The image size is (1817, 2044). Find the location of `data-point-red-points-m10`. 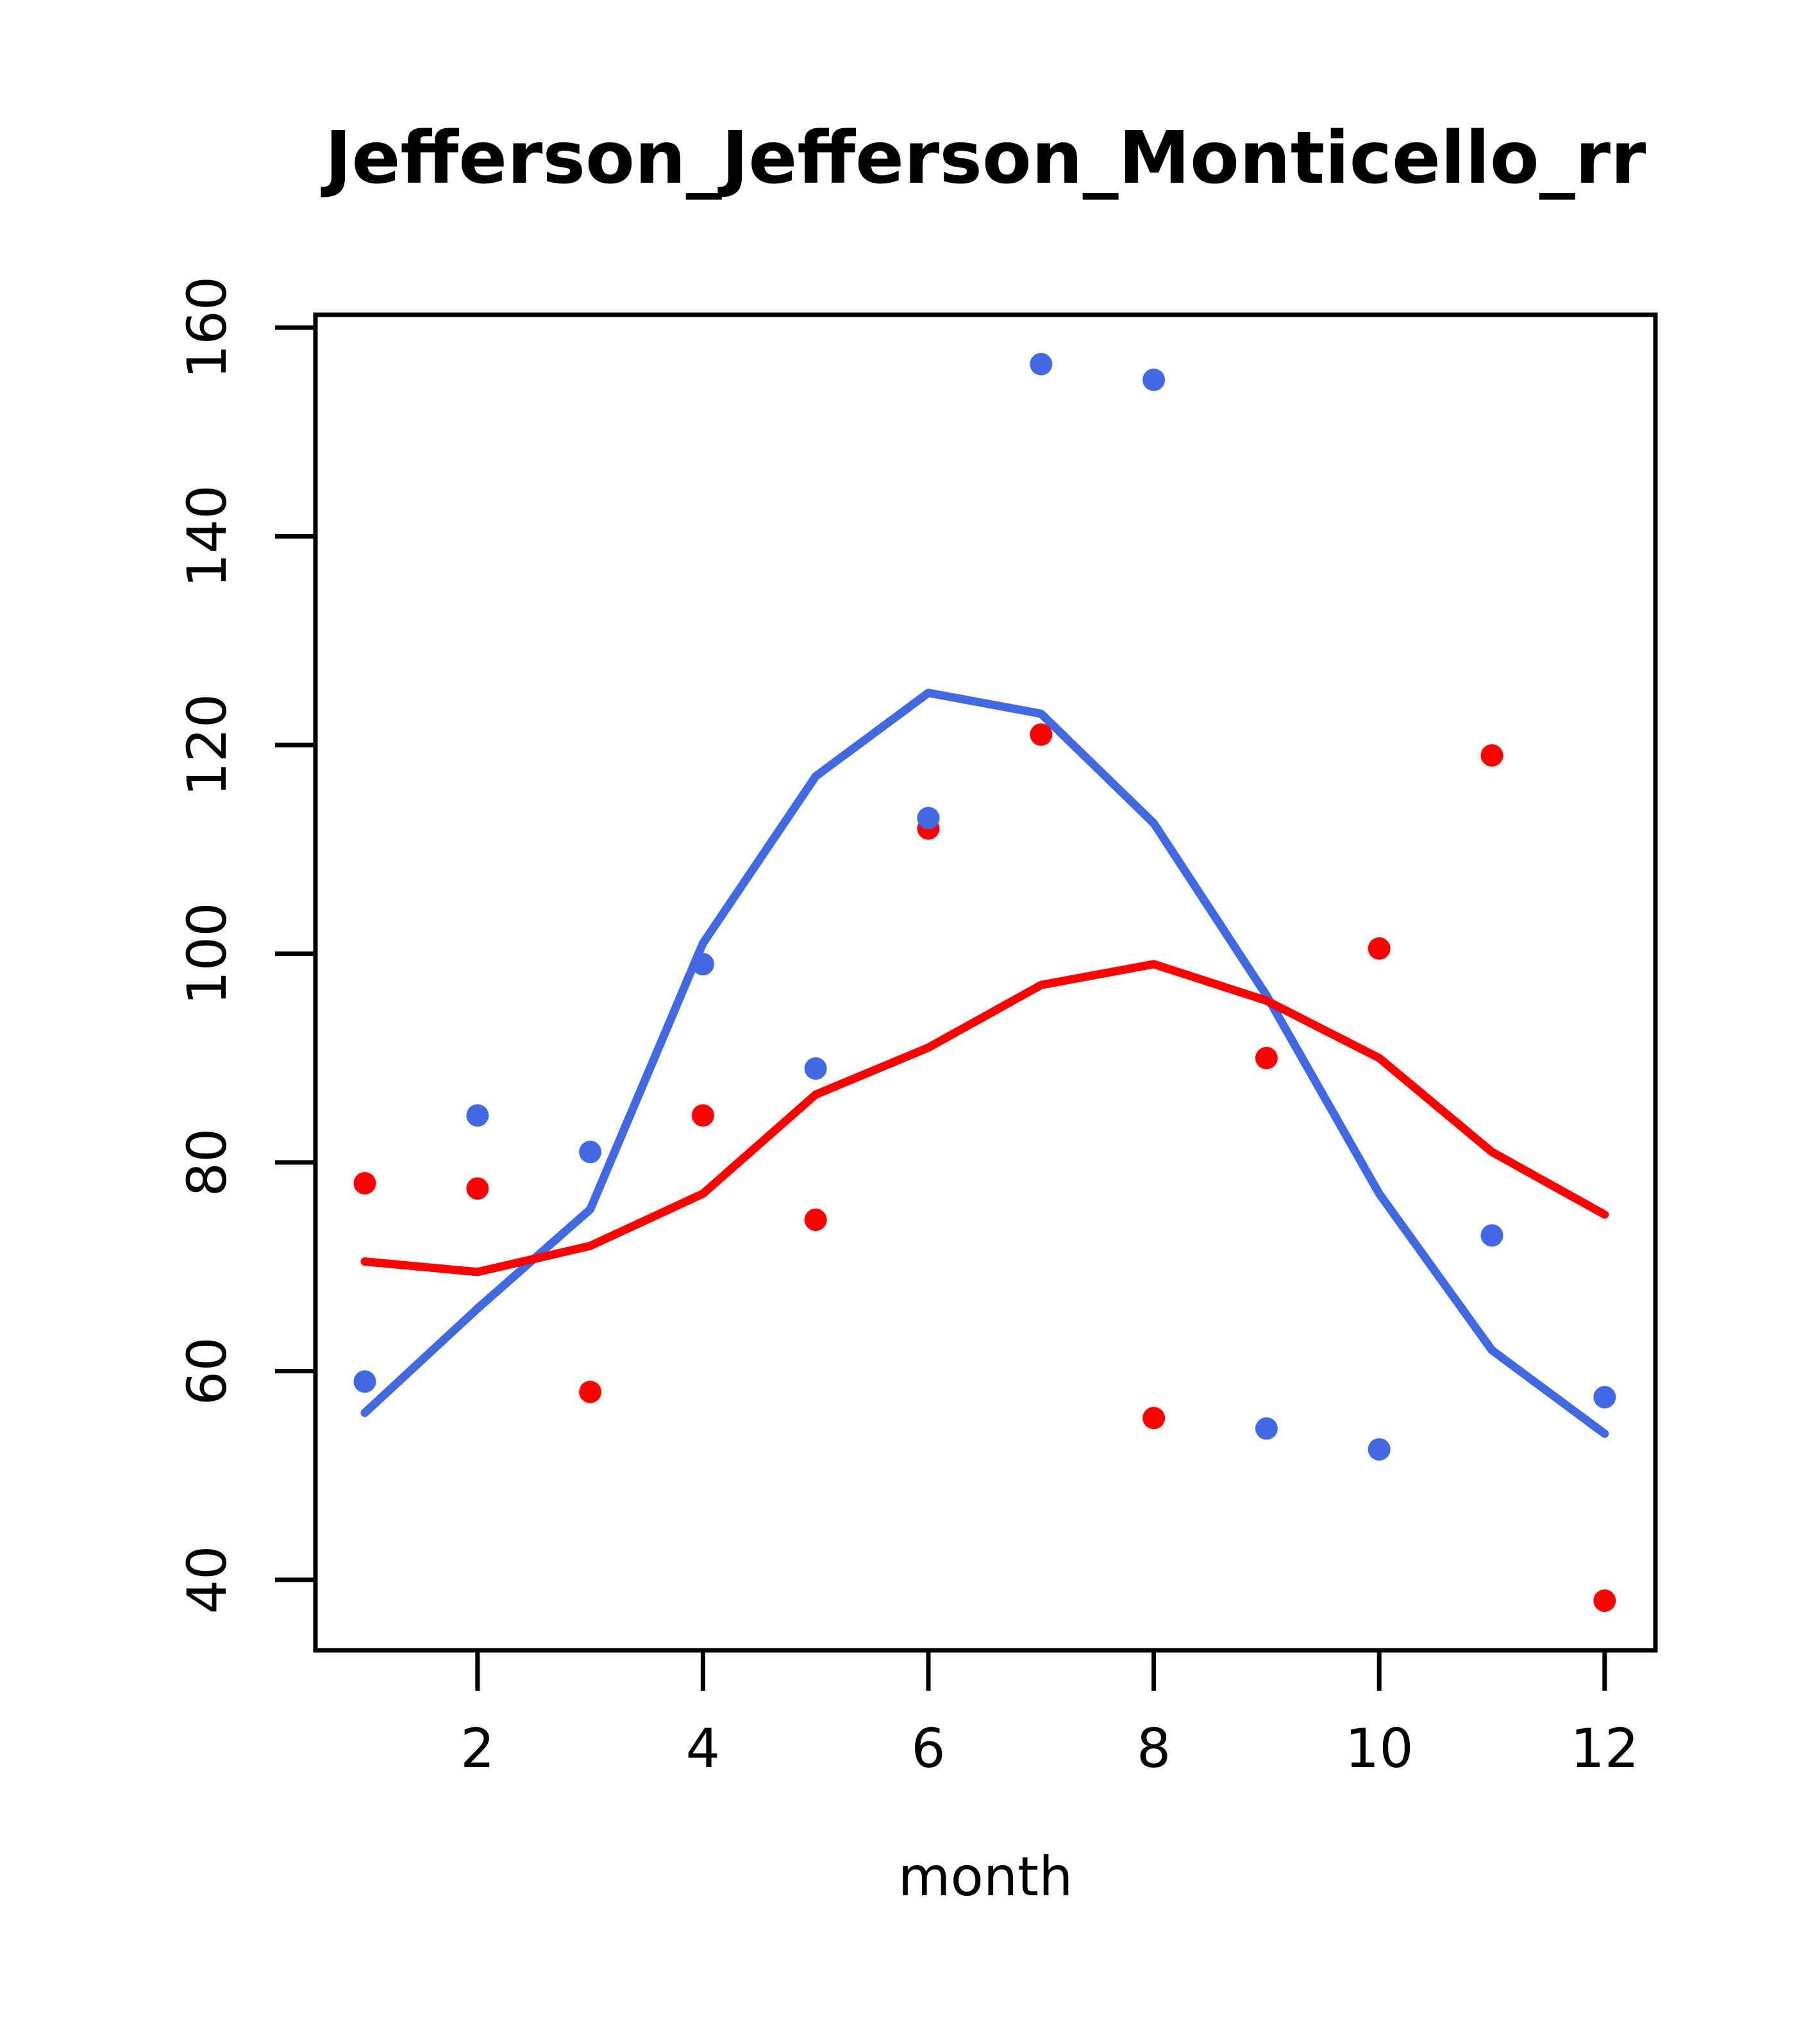

data-point-red-points-m10 is located at coordinates (1379, 949).